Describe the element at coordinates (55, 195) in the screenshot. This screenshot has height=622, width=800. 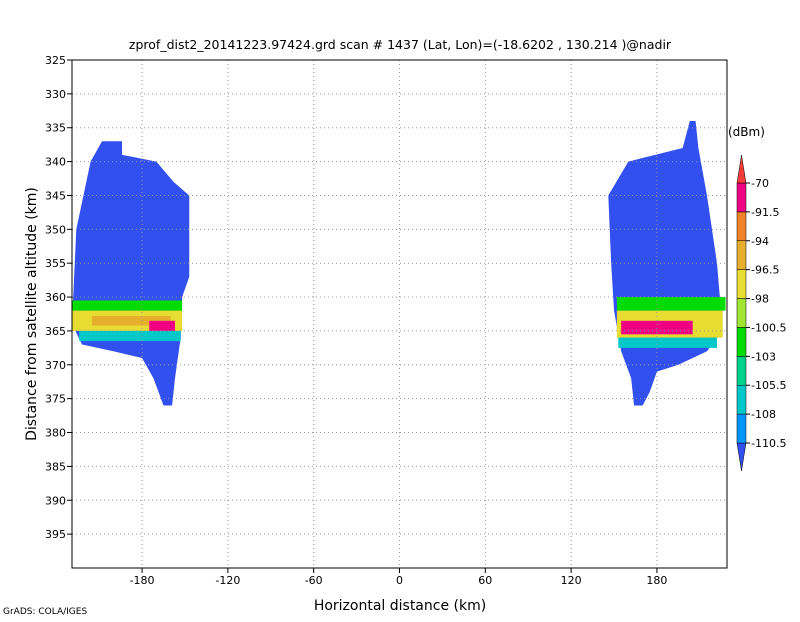
I see `y-tick-label: 345` at that location.